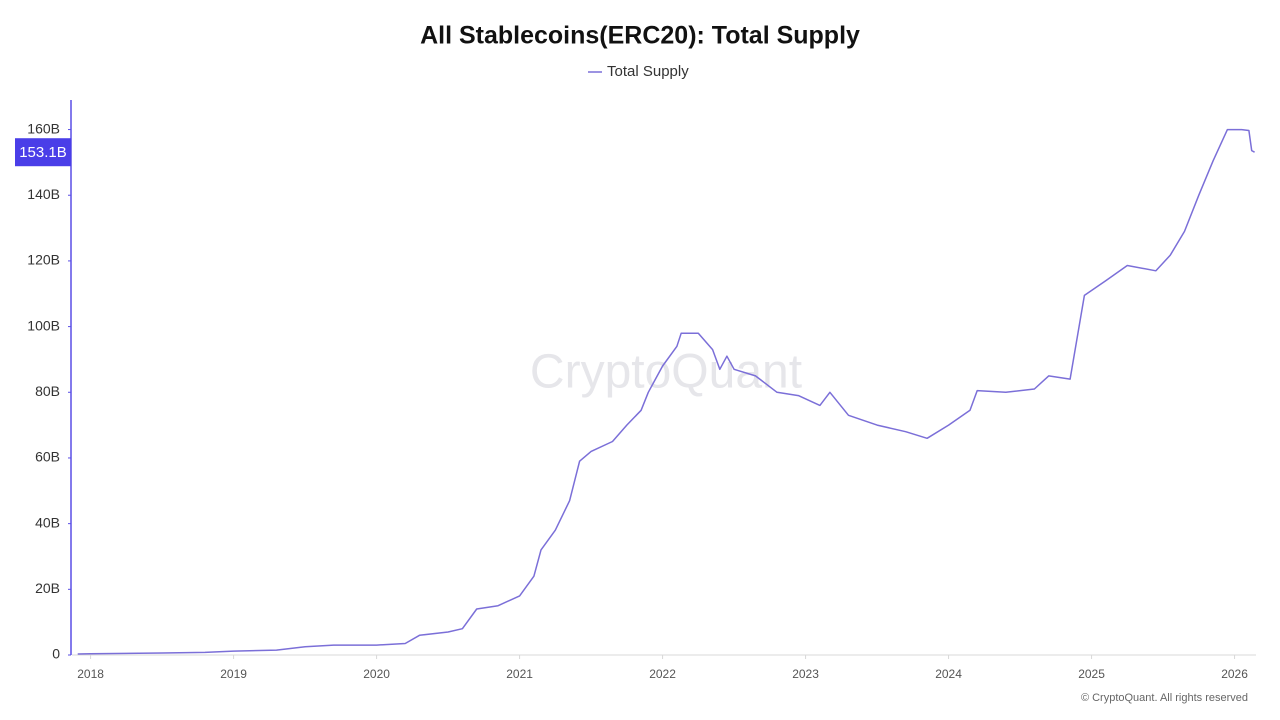 This screenshot has height=720, width=1280. Describe the element at coordinates (47, 391) in the screenshot. I see `y-tick-label: 80B` at that location.